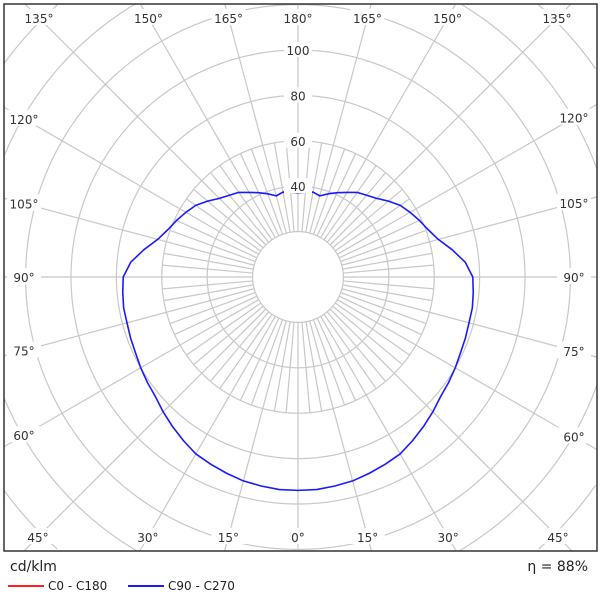 The image size is (600, 600). I want to click on ring-label: 100, so click(298, 51).